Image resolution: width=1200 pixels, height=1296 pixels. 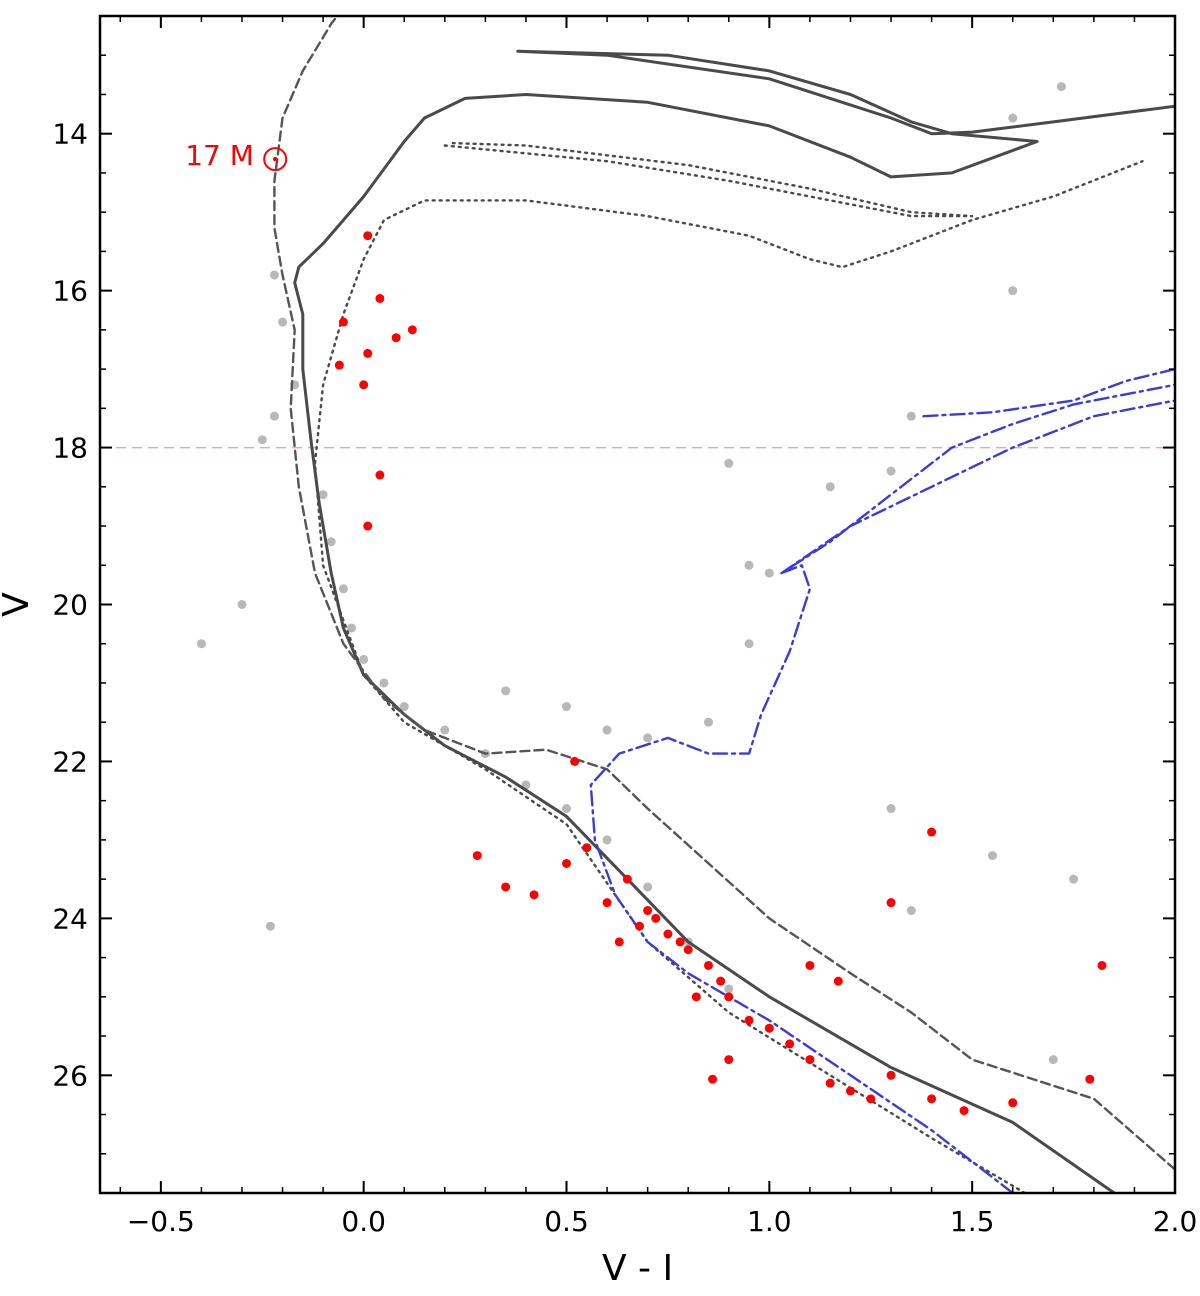 I want to click on x-tick-label: 0.0, so click(x=363, y=1221).